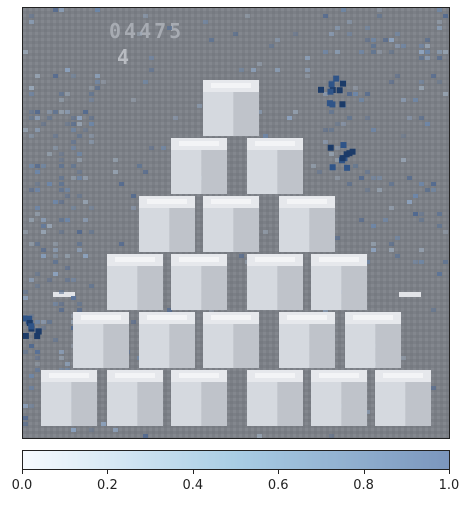 The image size is (472, 505). I want to click on lives-display: 4, so click(123, 57).